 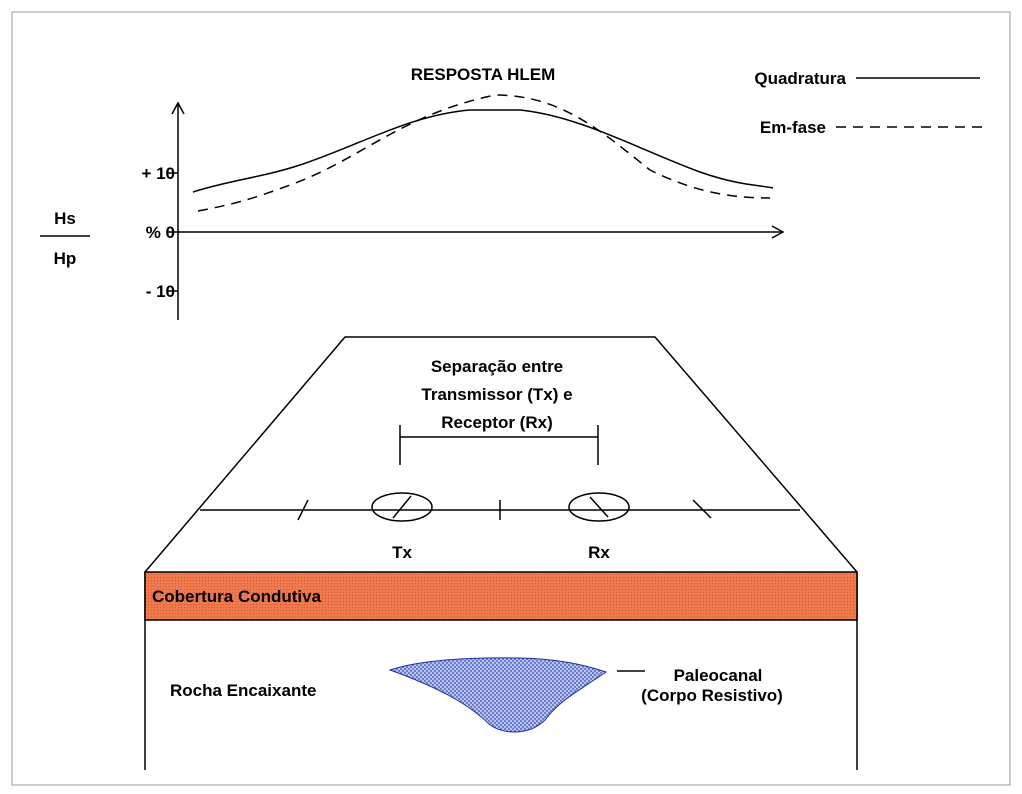 What do you see at coordinates (160, 291) in the screenshot?
I see `tick-label: - 10` at bounding box center [160, 291].